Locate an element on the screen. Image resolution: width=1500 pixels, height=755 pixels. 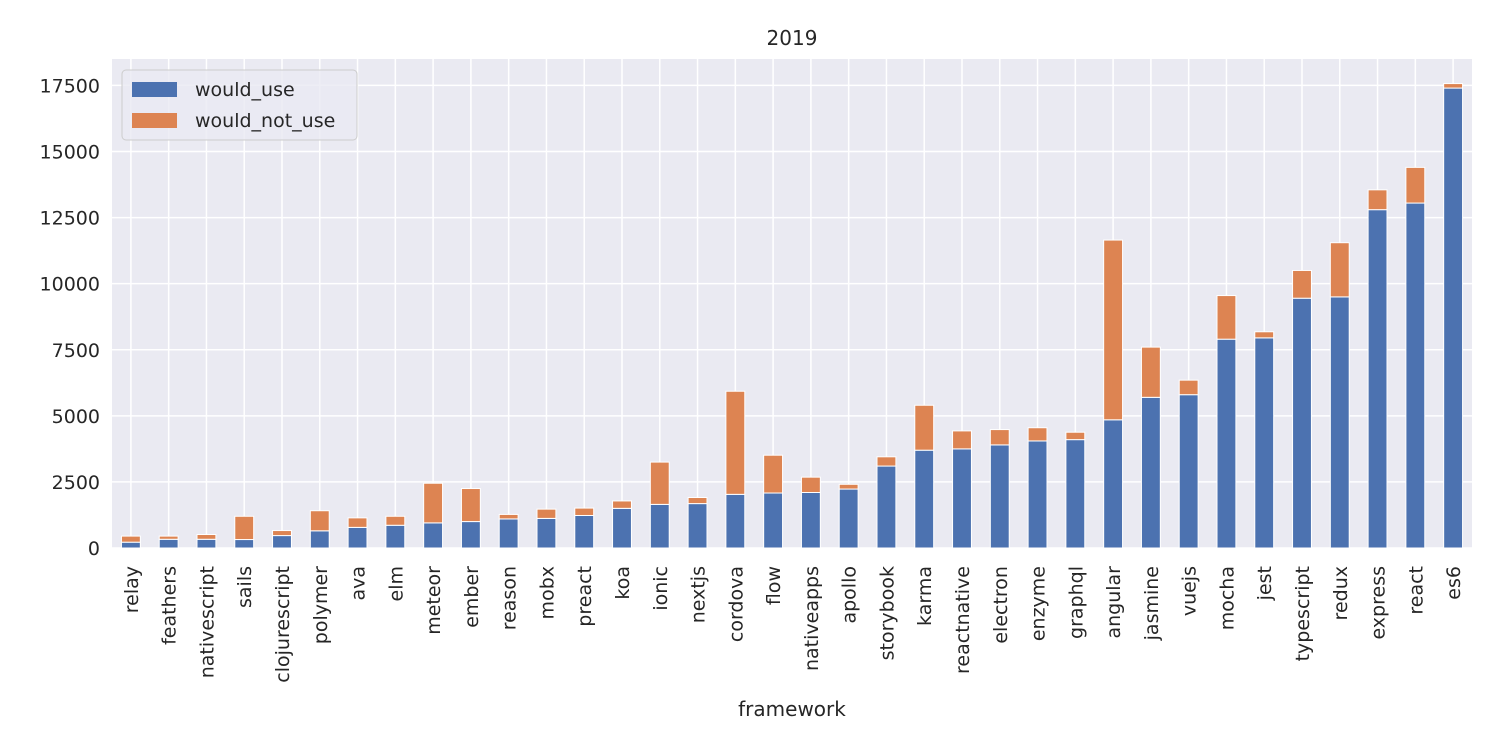
x-tick-label: cordova is located at coordinates (736, 604).